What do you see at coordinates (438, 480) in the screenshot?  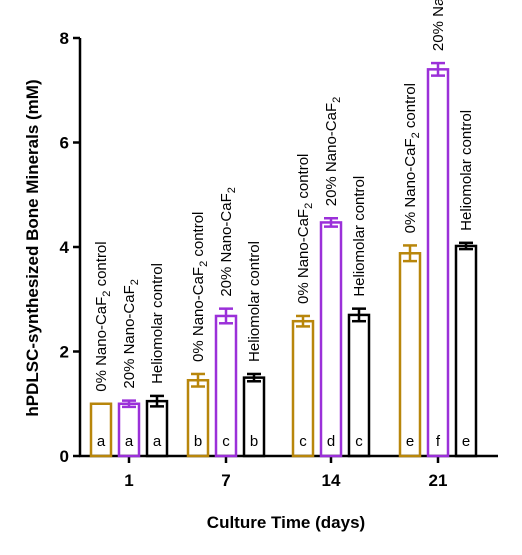 I see `x-tick-label: 21` at bounding box center [438, 480].